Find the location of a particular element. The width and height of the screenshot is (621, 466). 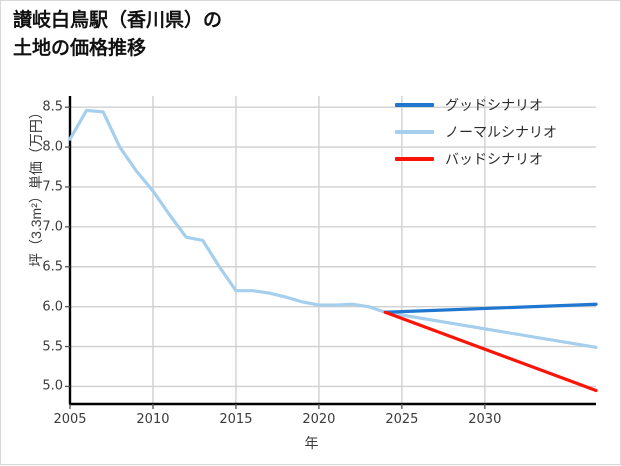

legend-label-normal: ノーマルシナリオ is located at coordinates (501, 131).